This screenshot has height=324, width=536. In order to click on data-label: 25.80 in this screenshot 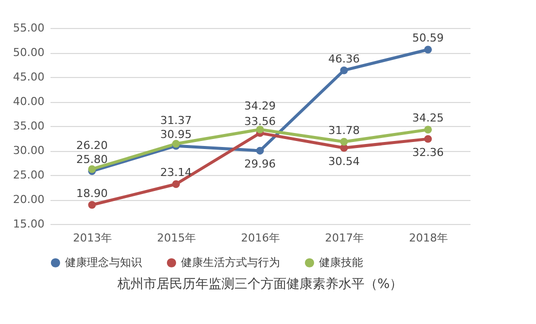, I will do `click(92, 159)`.